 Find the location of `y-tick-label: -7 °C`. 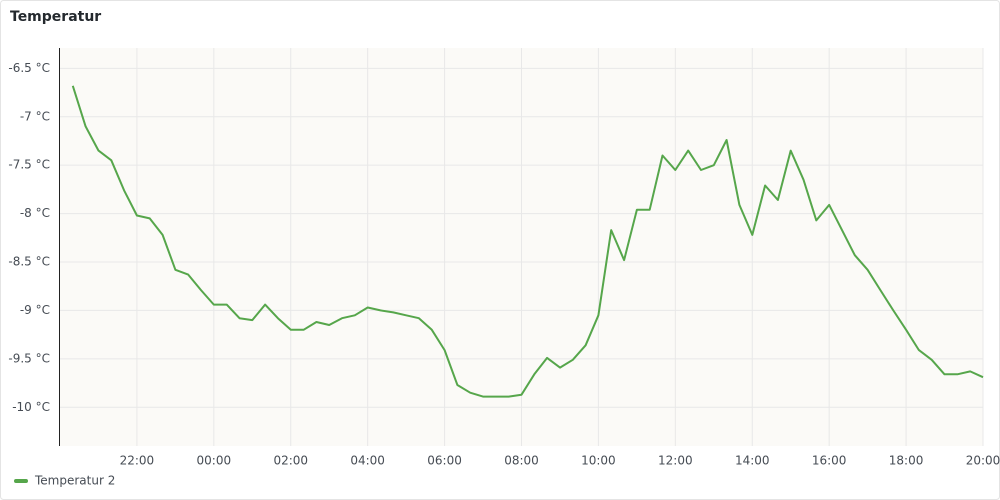

y-tick-label: -7 °C is located at coordinates (35, 116).